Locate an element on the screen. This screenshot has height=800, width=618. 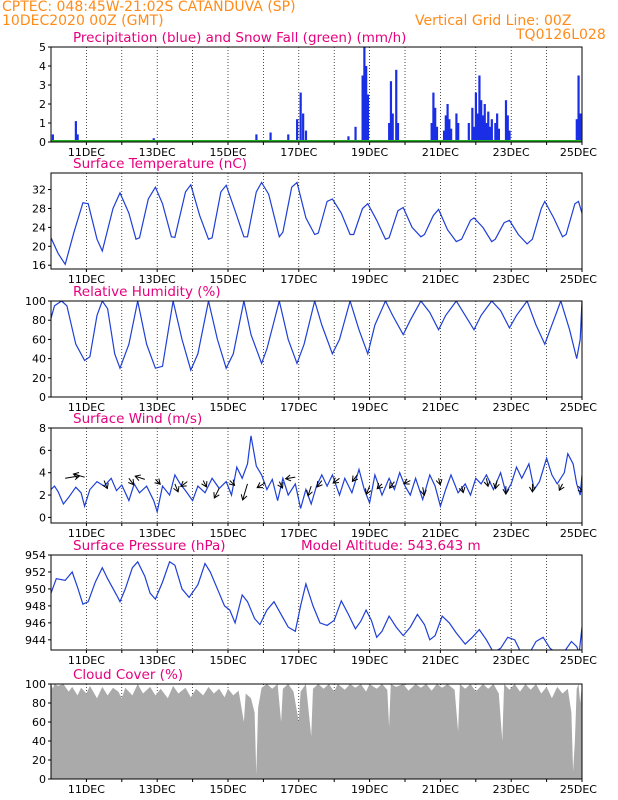
rh-ytick-label: 80 is located at coordinates (39, 320).